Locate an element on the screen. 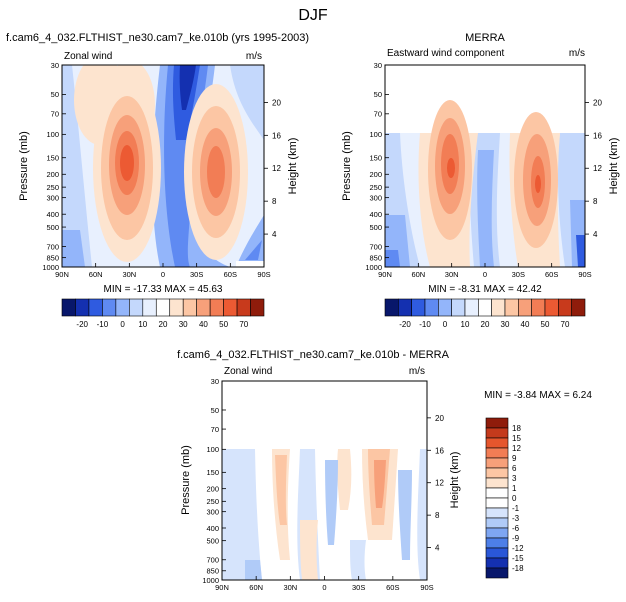 This screenshot has height=602, width=626. colorbar-label: -1 is located at coordinates (516, 508).